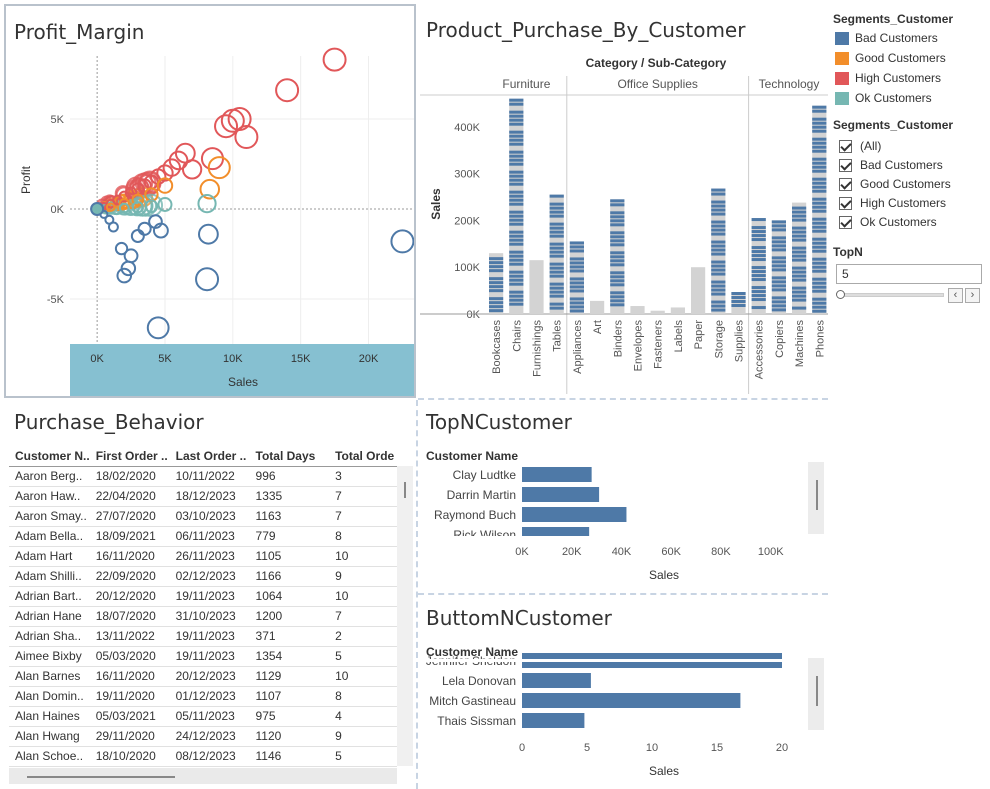 The image size is (990, 789). I want to click on topn-decrement-button: ‹, so click(955, 295).